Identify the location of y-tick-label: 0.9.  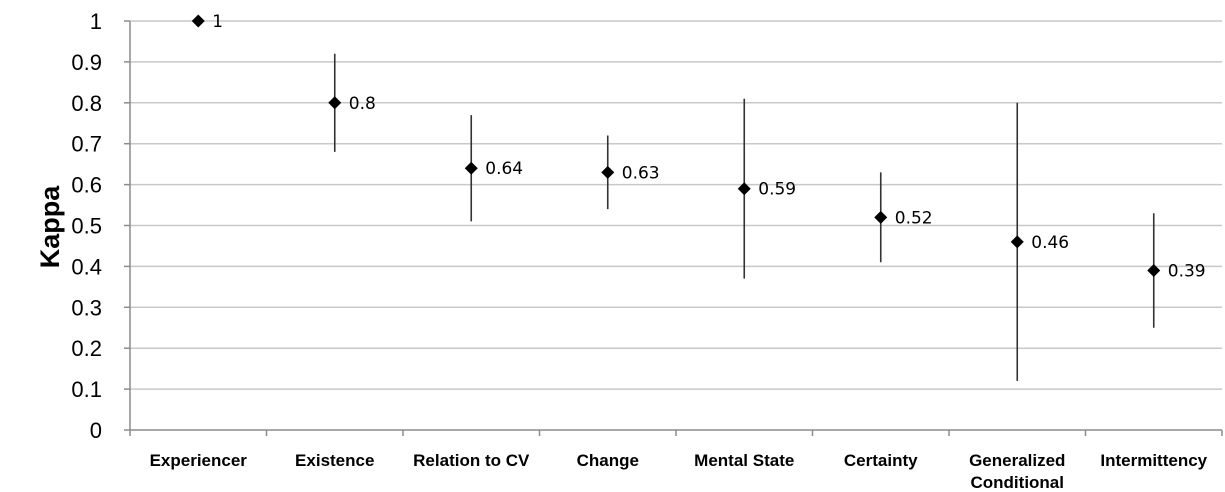
(86, 62).